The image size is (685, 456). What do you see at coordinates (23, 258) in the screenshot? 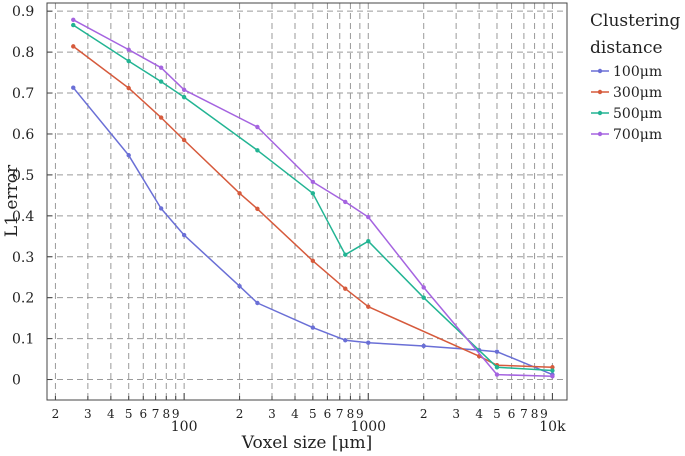
I see `y-tick-label: 0.3` at bounding box center [23, 258].